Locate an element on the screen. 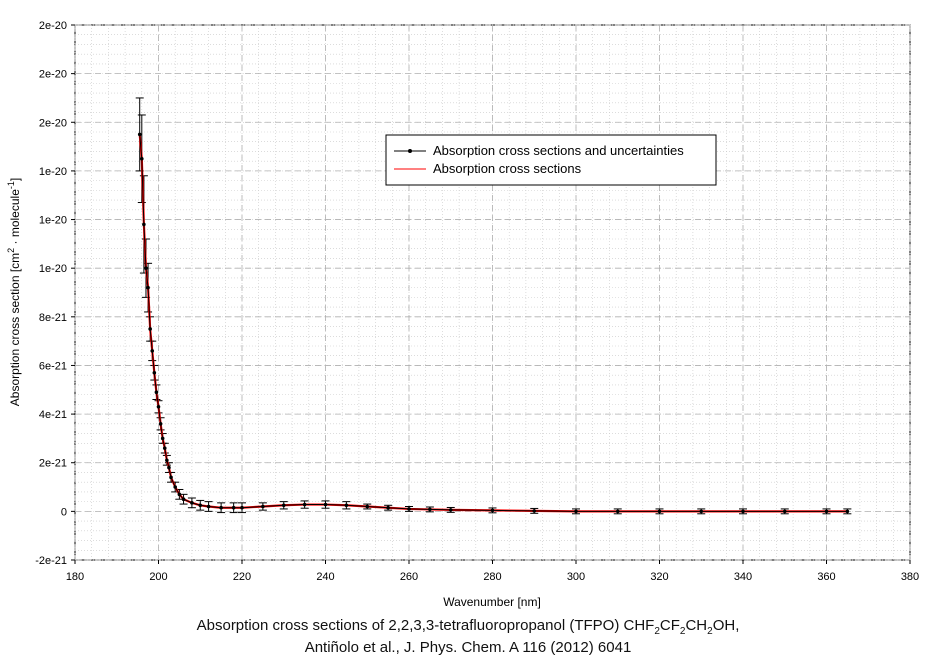 This screenshot has width=936, height=662. x-tick-label: 300 is located at coordinates (576, 577).